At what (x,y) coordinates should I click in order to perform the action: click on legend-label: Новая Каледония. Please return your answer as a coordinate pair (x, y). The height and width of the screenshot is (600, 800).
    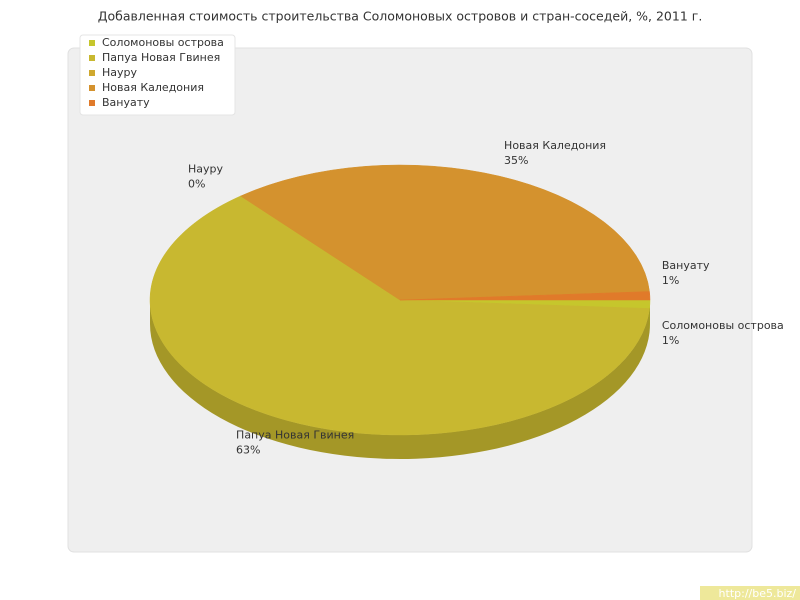
    Looking at the image, I should click on (153, 87).